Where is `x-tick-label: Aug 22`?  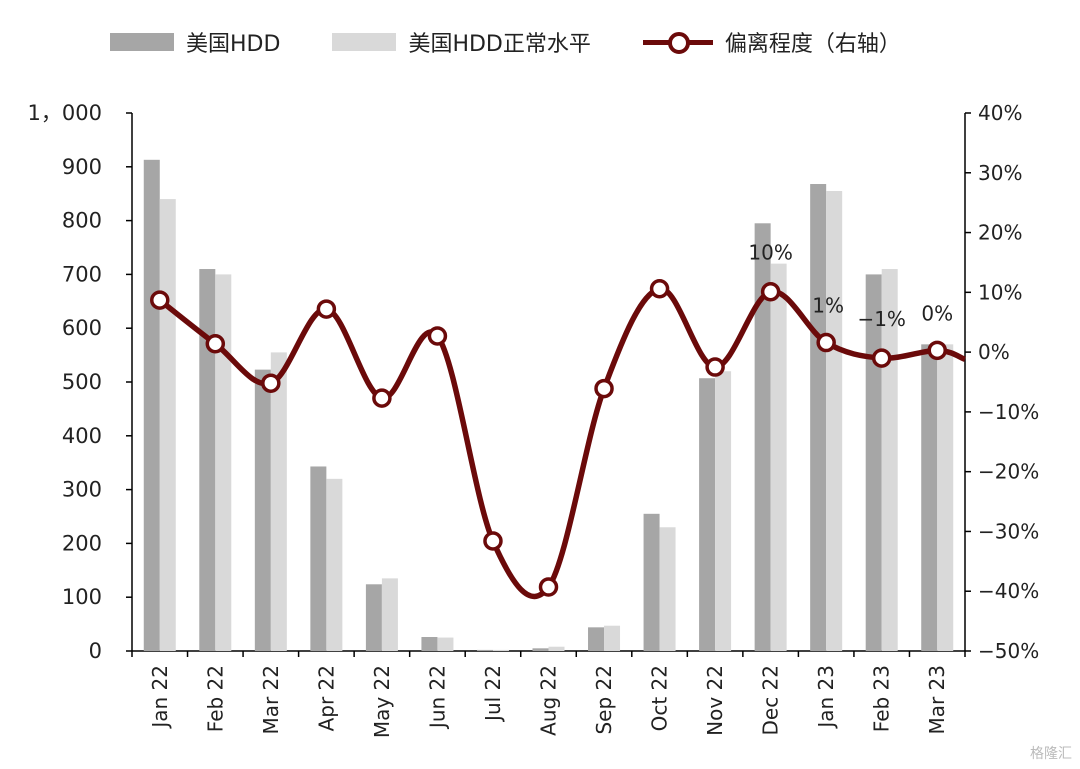
x-tick-label: Aug 22 is located at coordinates (549, 700).